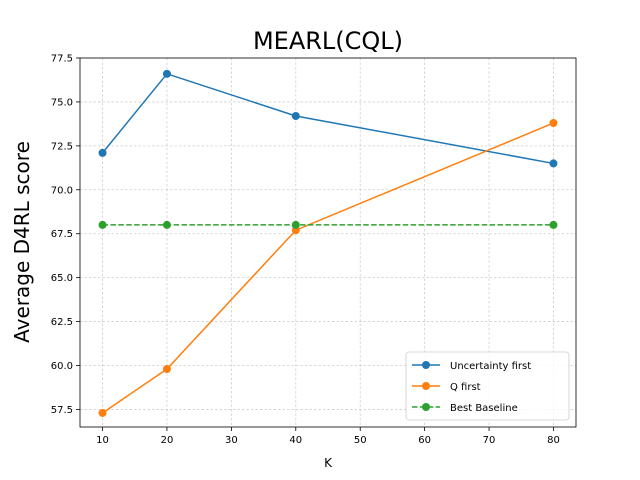 The width and height of the screenshot is (640, 480). Describe the element at coordinates (424, 440) in the screenshot. I see `x-tick-label: 60` at that location.